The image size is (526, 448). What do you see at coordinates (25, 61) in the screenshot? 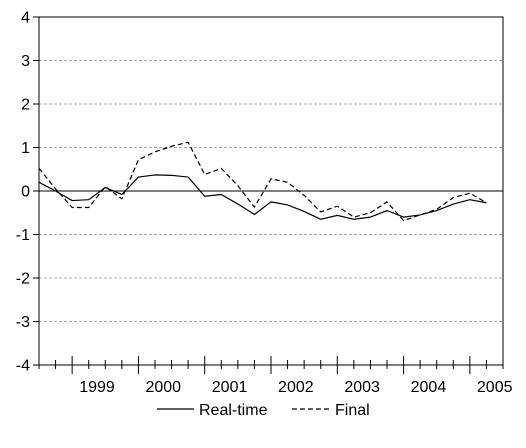
I see `y-tick-label: 3` at bounding box center [25, 61].